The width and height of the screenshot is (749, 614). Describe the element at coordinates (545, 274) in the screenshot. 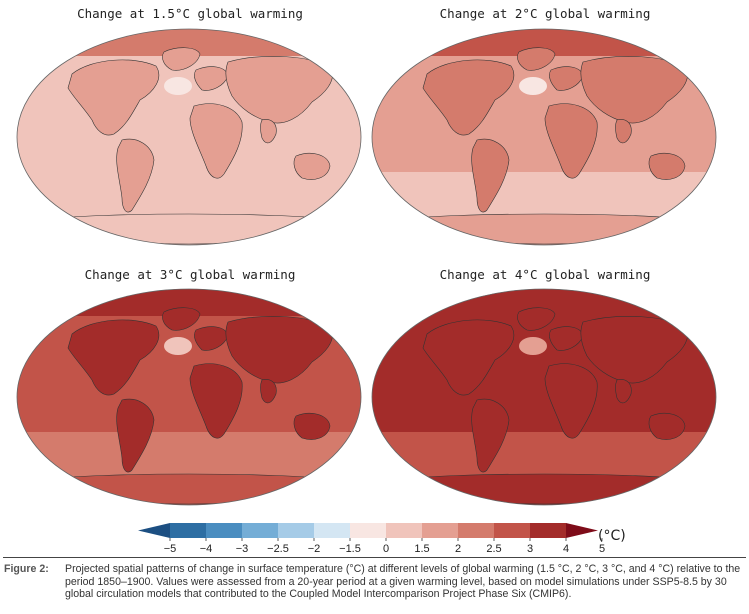

I see `panel-title-4: Change at 4°C global warming` at that location.